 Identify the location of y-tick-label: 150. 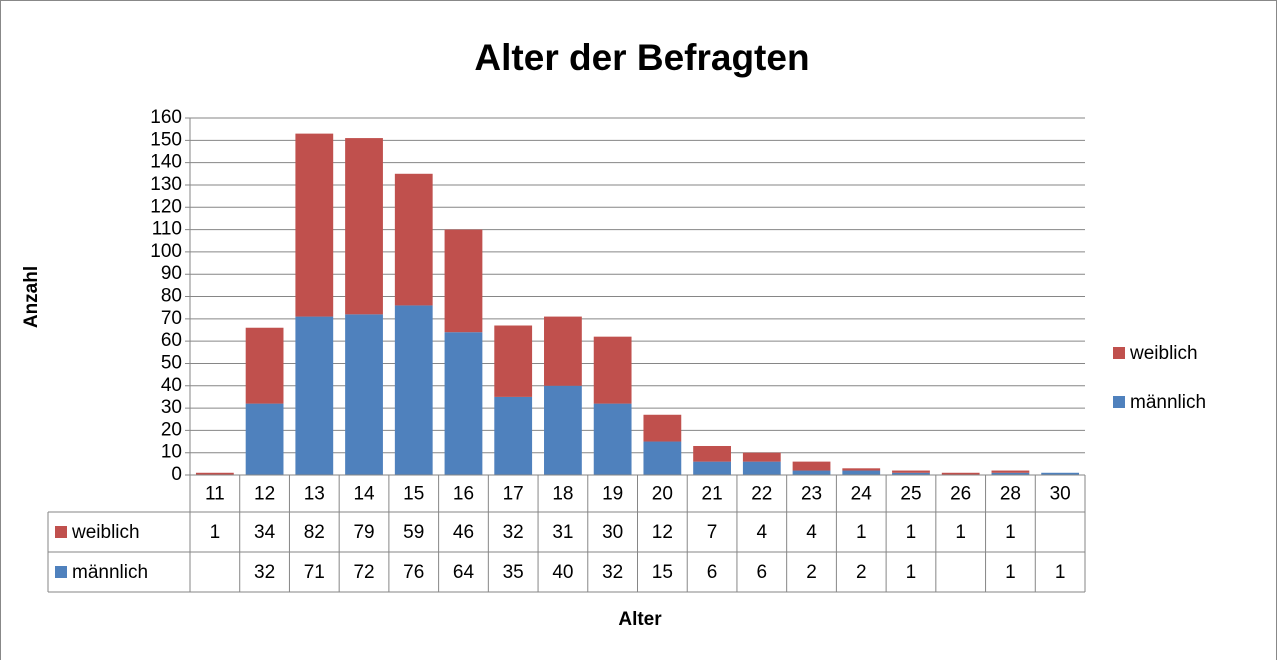
(166, 139).